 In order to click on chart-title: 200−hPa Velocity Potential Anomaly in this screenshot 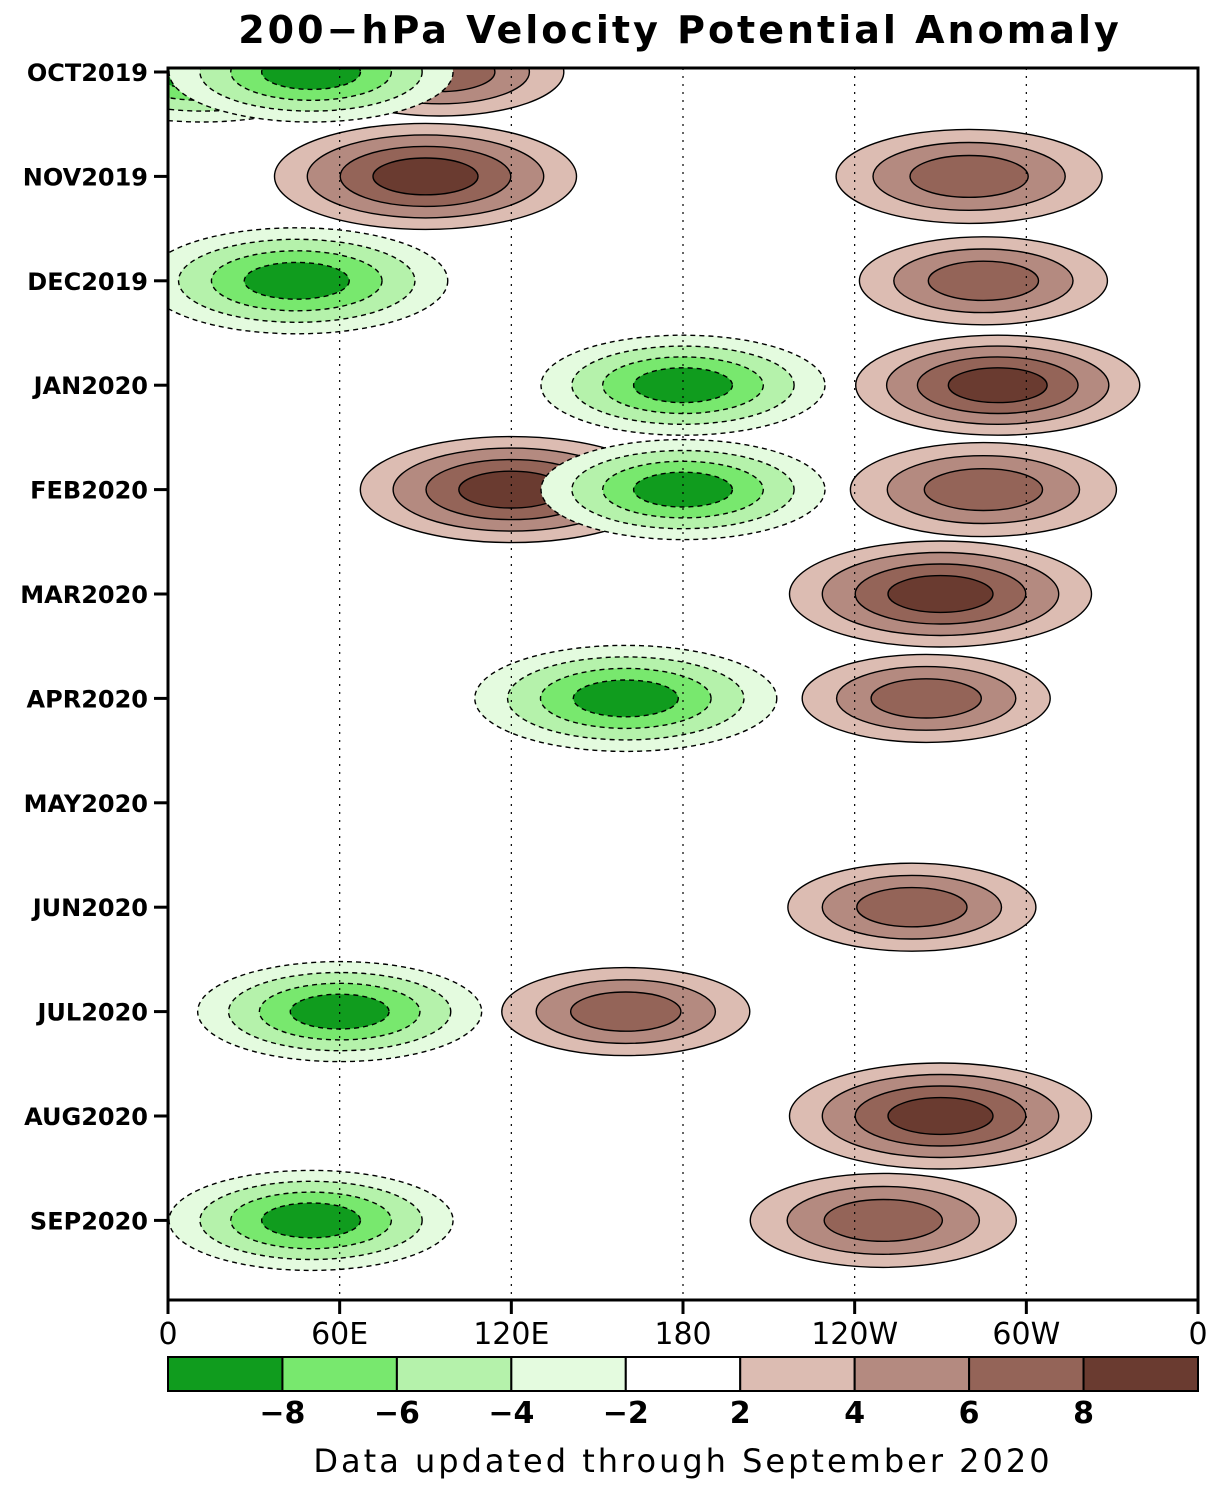, I will do `click(680, 30)`.